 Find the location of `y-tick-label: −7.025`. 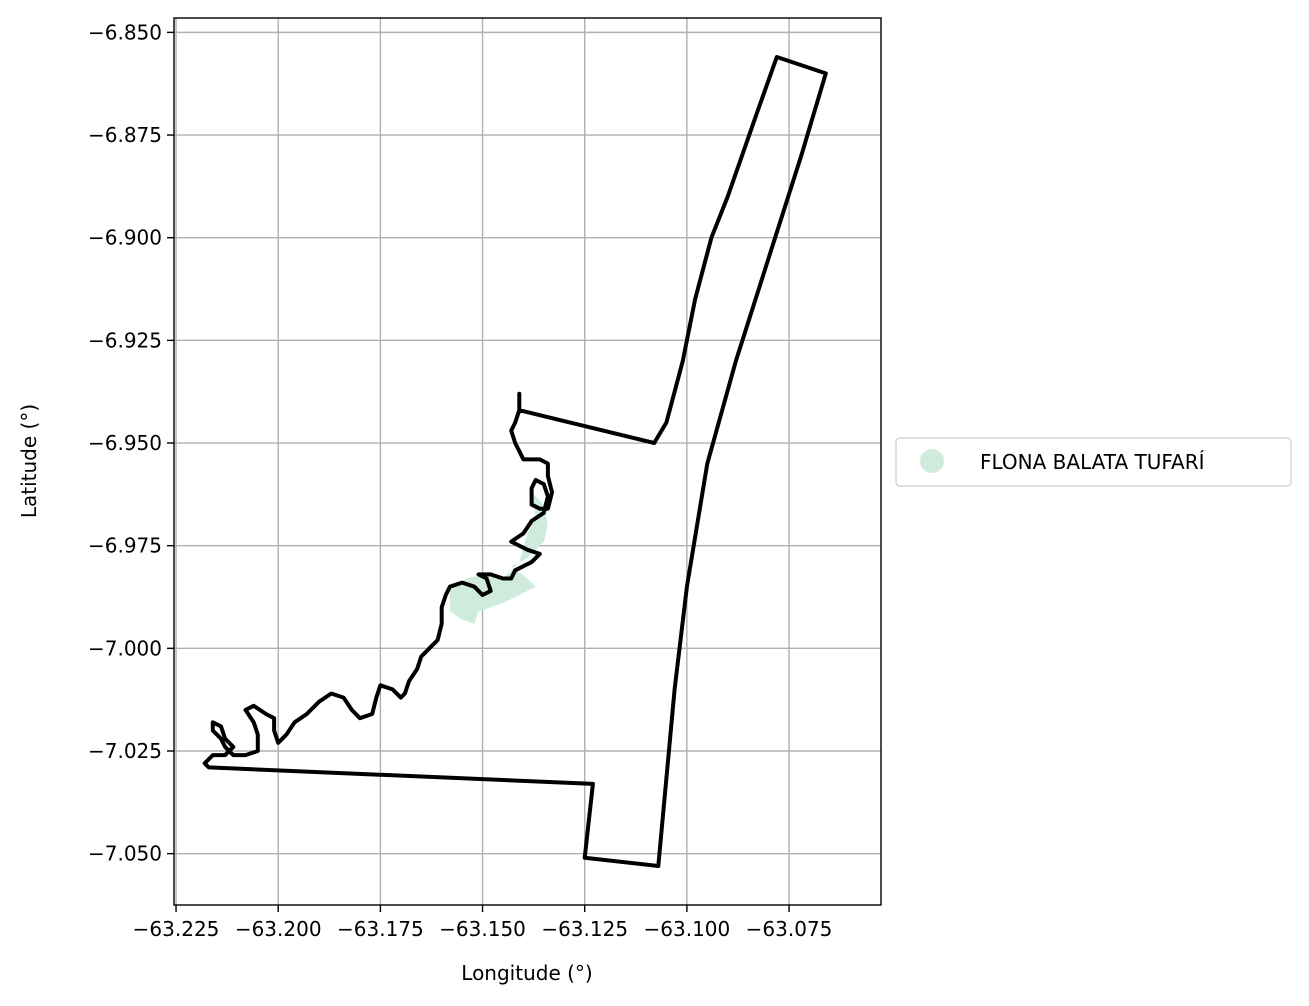

y-tick-label: −7.025 is located at coordinates (125, 751).